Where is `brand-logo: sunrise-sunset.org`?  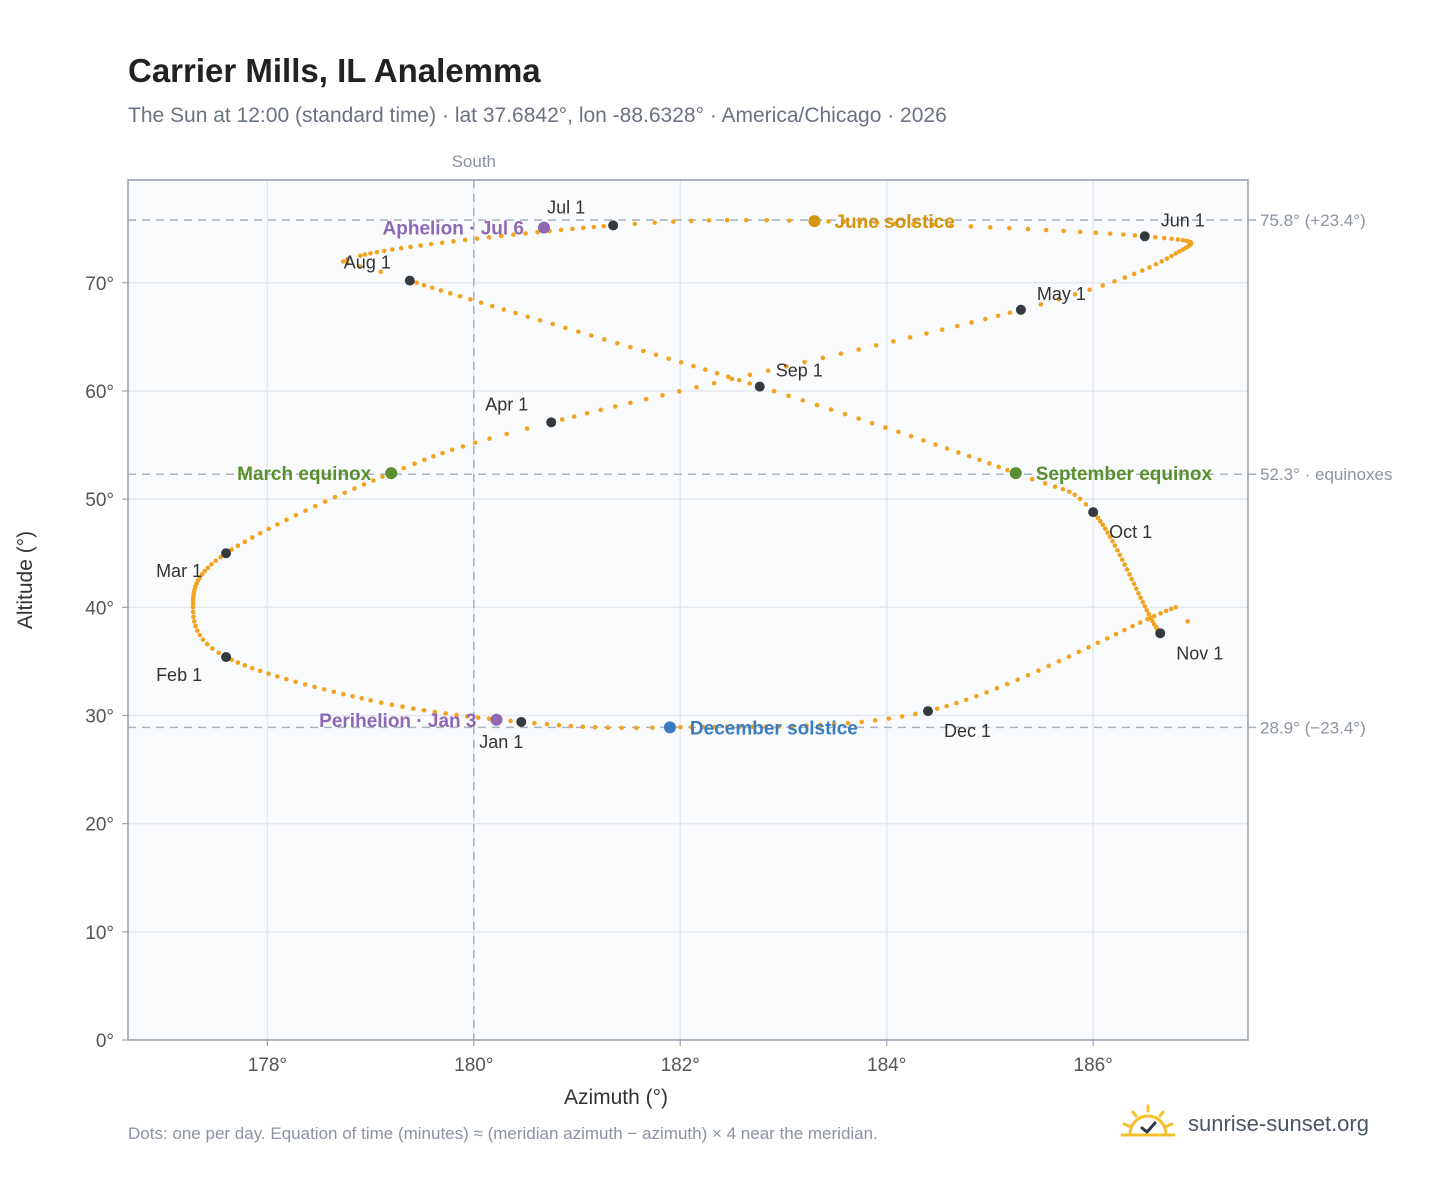
brand-logo: sunrise-sunset.org is located at coordinates (1244, 1124).